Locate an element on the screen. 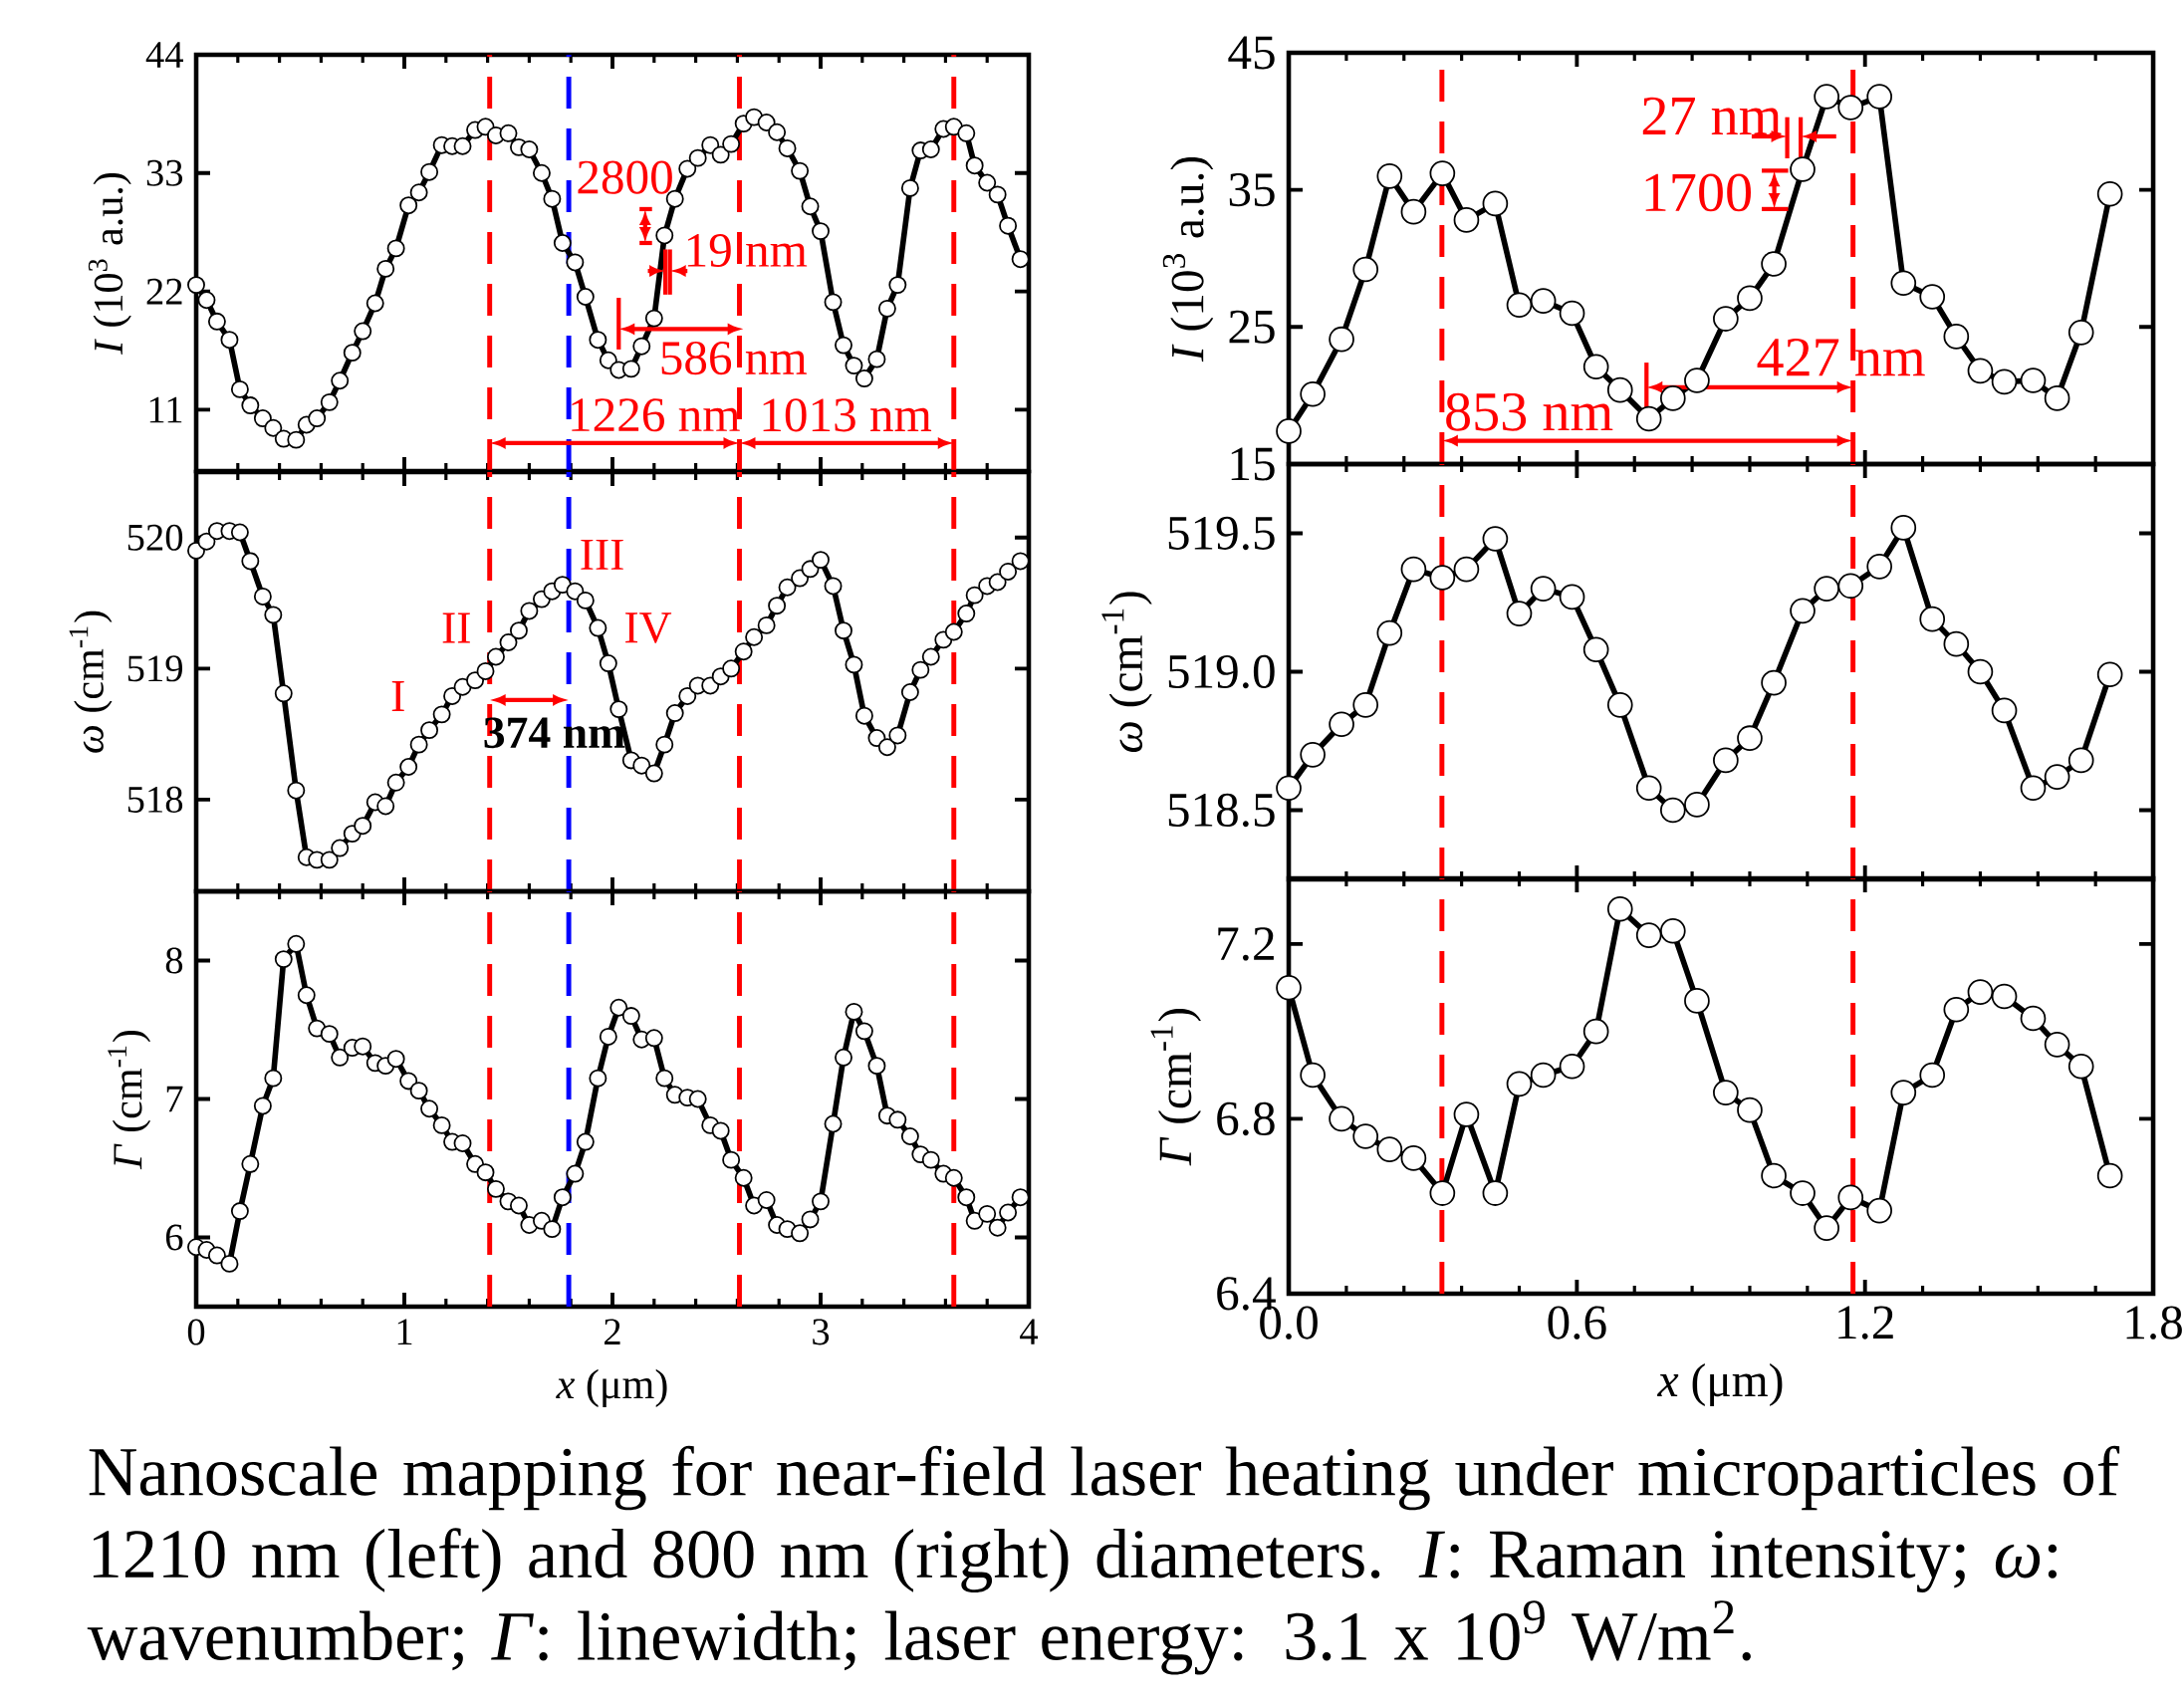 The width and height of the screenshot is (2184, 1706). y-tick-label: 518 is located at coordinates (155, 800).